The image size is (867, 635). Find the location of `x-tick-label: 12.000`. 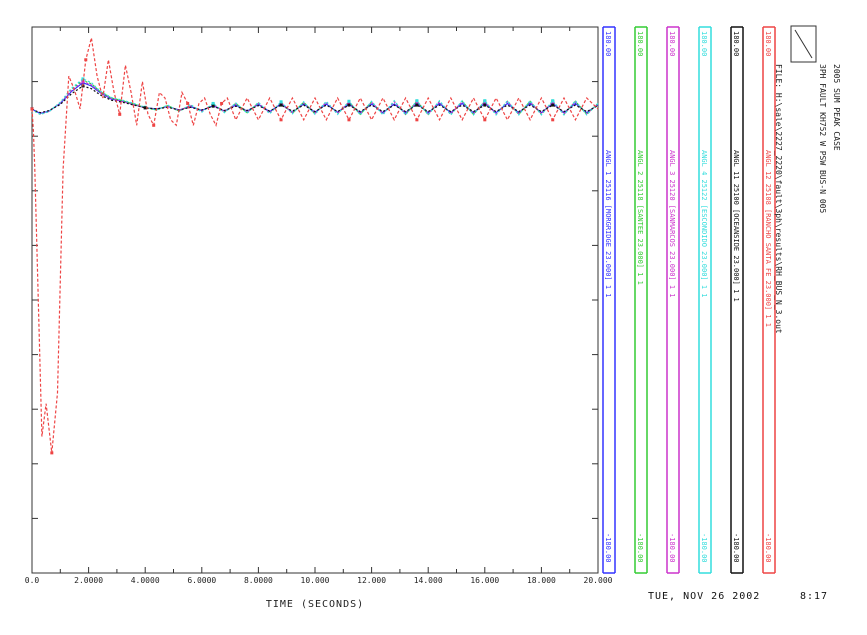

x-tick-label: 12.000 is located at coordinates (371, 580).